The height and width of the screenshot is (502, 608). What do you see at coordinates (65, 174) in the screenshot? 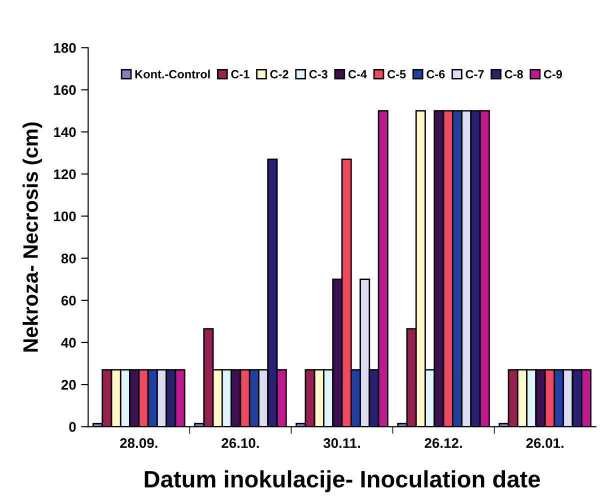
I see `y-tick-label: 120` at bounding box center [65, 174].